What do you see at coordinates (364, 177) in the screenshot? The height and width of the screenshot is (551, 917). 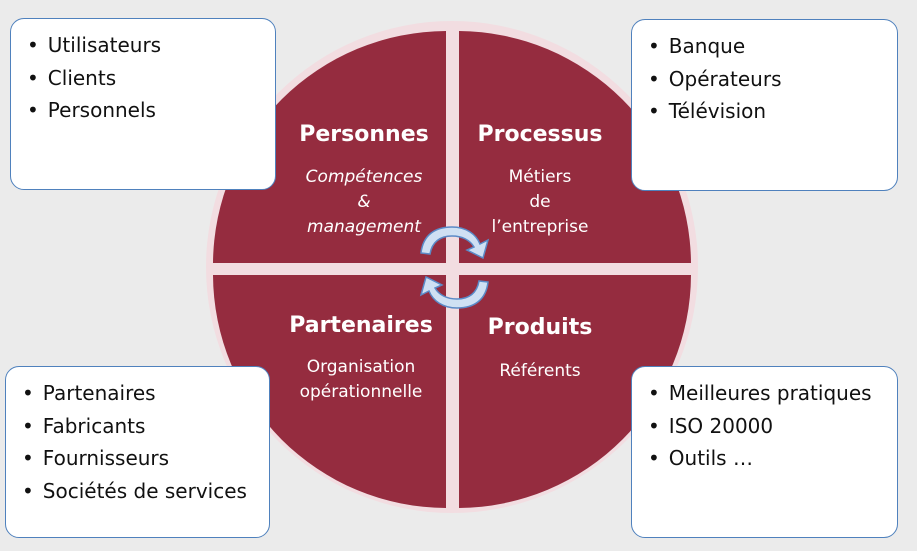 I see `subtitle-line: Compétences` at bounding box center [364, 177].